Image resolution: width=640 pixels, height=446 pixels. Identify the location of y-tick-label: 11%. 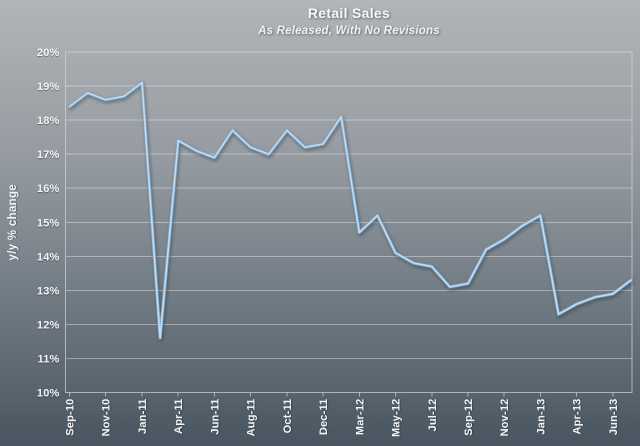
(48, 359).